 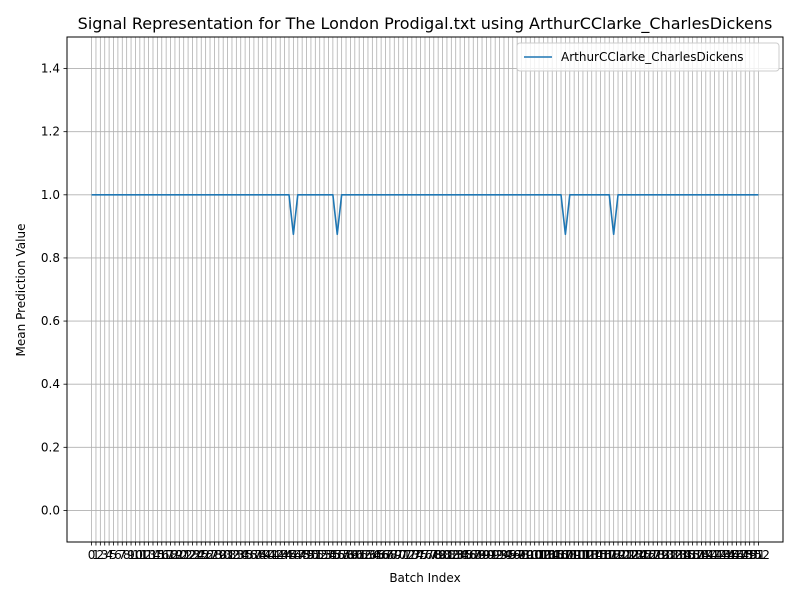 What do you see at coordinates (503, 555) in the screenshot?
I see `x-tick-label: 94` at bounding box center [503, 555].